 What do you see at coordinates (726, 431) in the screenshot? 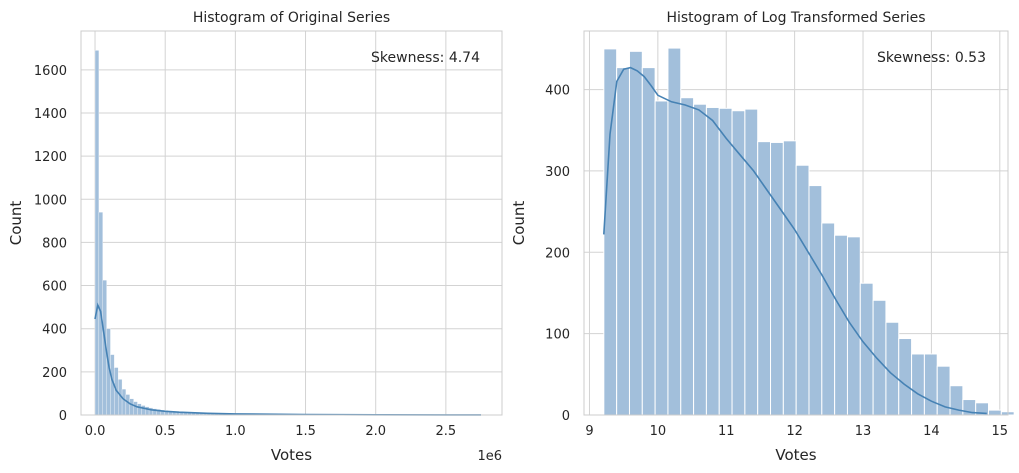
I see `x-tick-label: 11` at bounding box center [726, 431].